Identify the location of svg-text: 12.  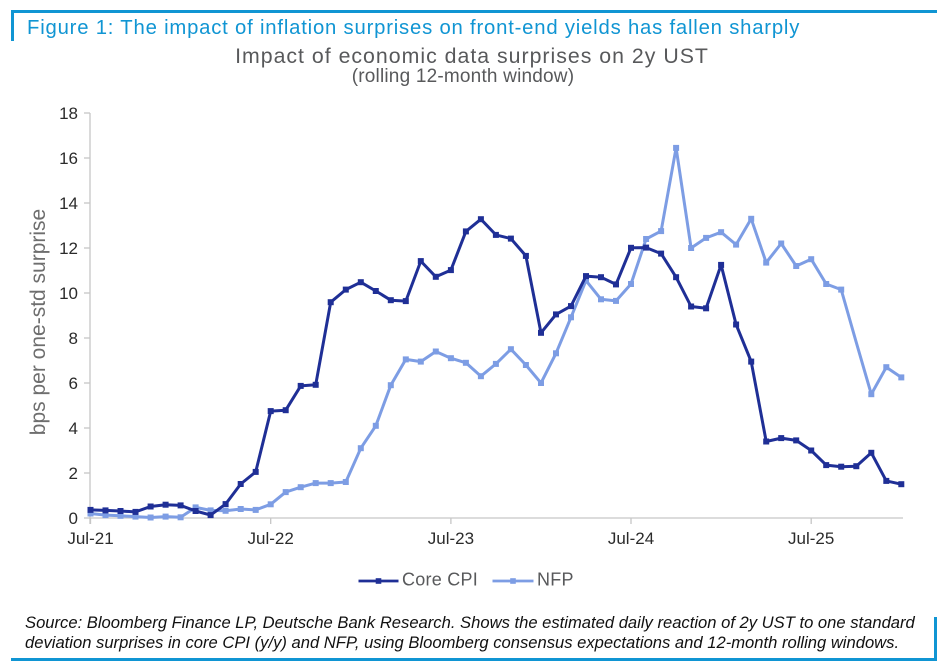
(68, 248).